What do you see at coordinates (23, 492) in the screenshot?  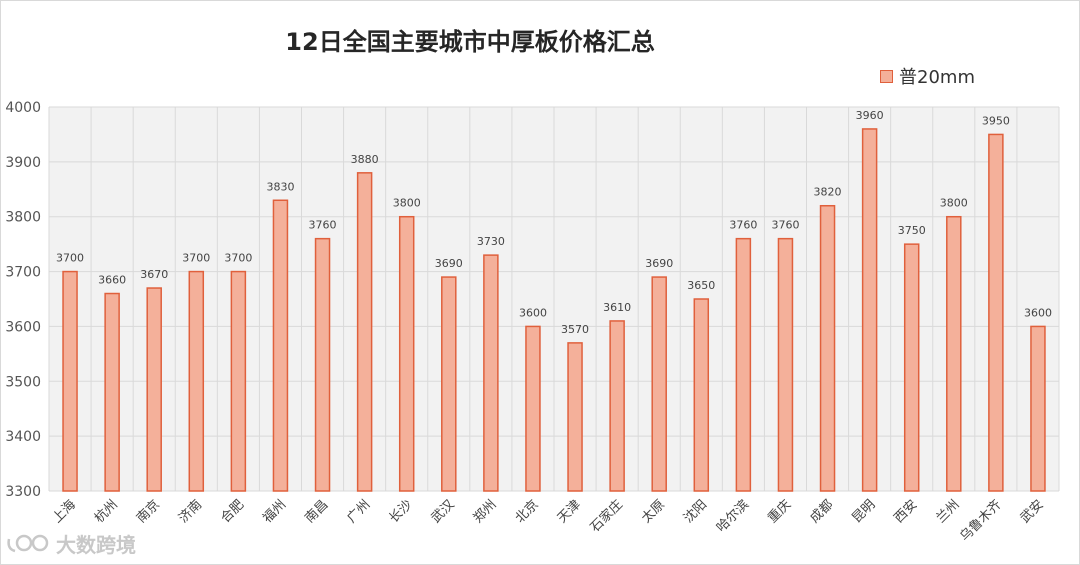 I see `y-tick-label: 3300` at bounding box center [23, 492].